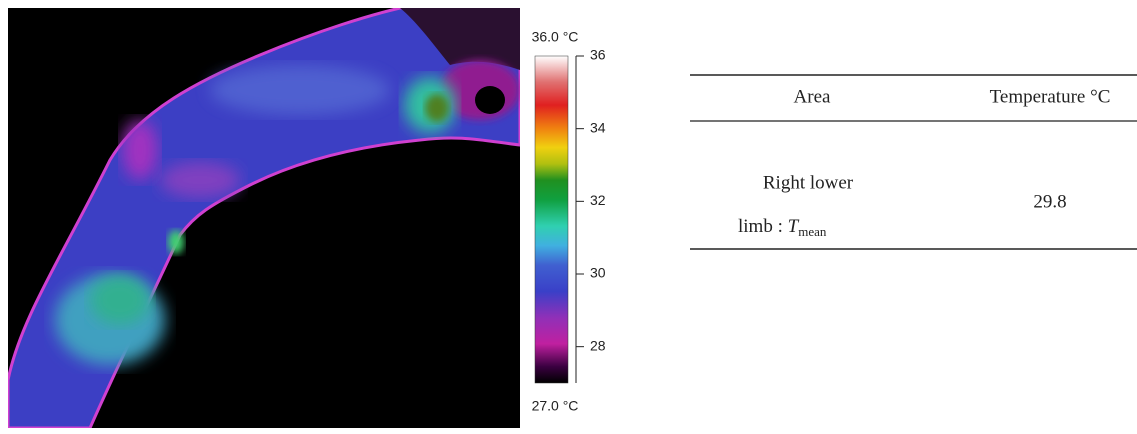  What do you see at coordinates (812, 231) in the screenshot?
I see `cell-subscript: mean` at bounding box center [812, 231].